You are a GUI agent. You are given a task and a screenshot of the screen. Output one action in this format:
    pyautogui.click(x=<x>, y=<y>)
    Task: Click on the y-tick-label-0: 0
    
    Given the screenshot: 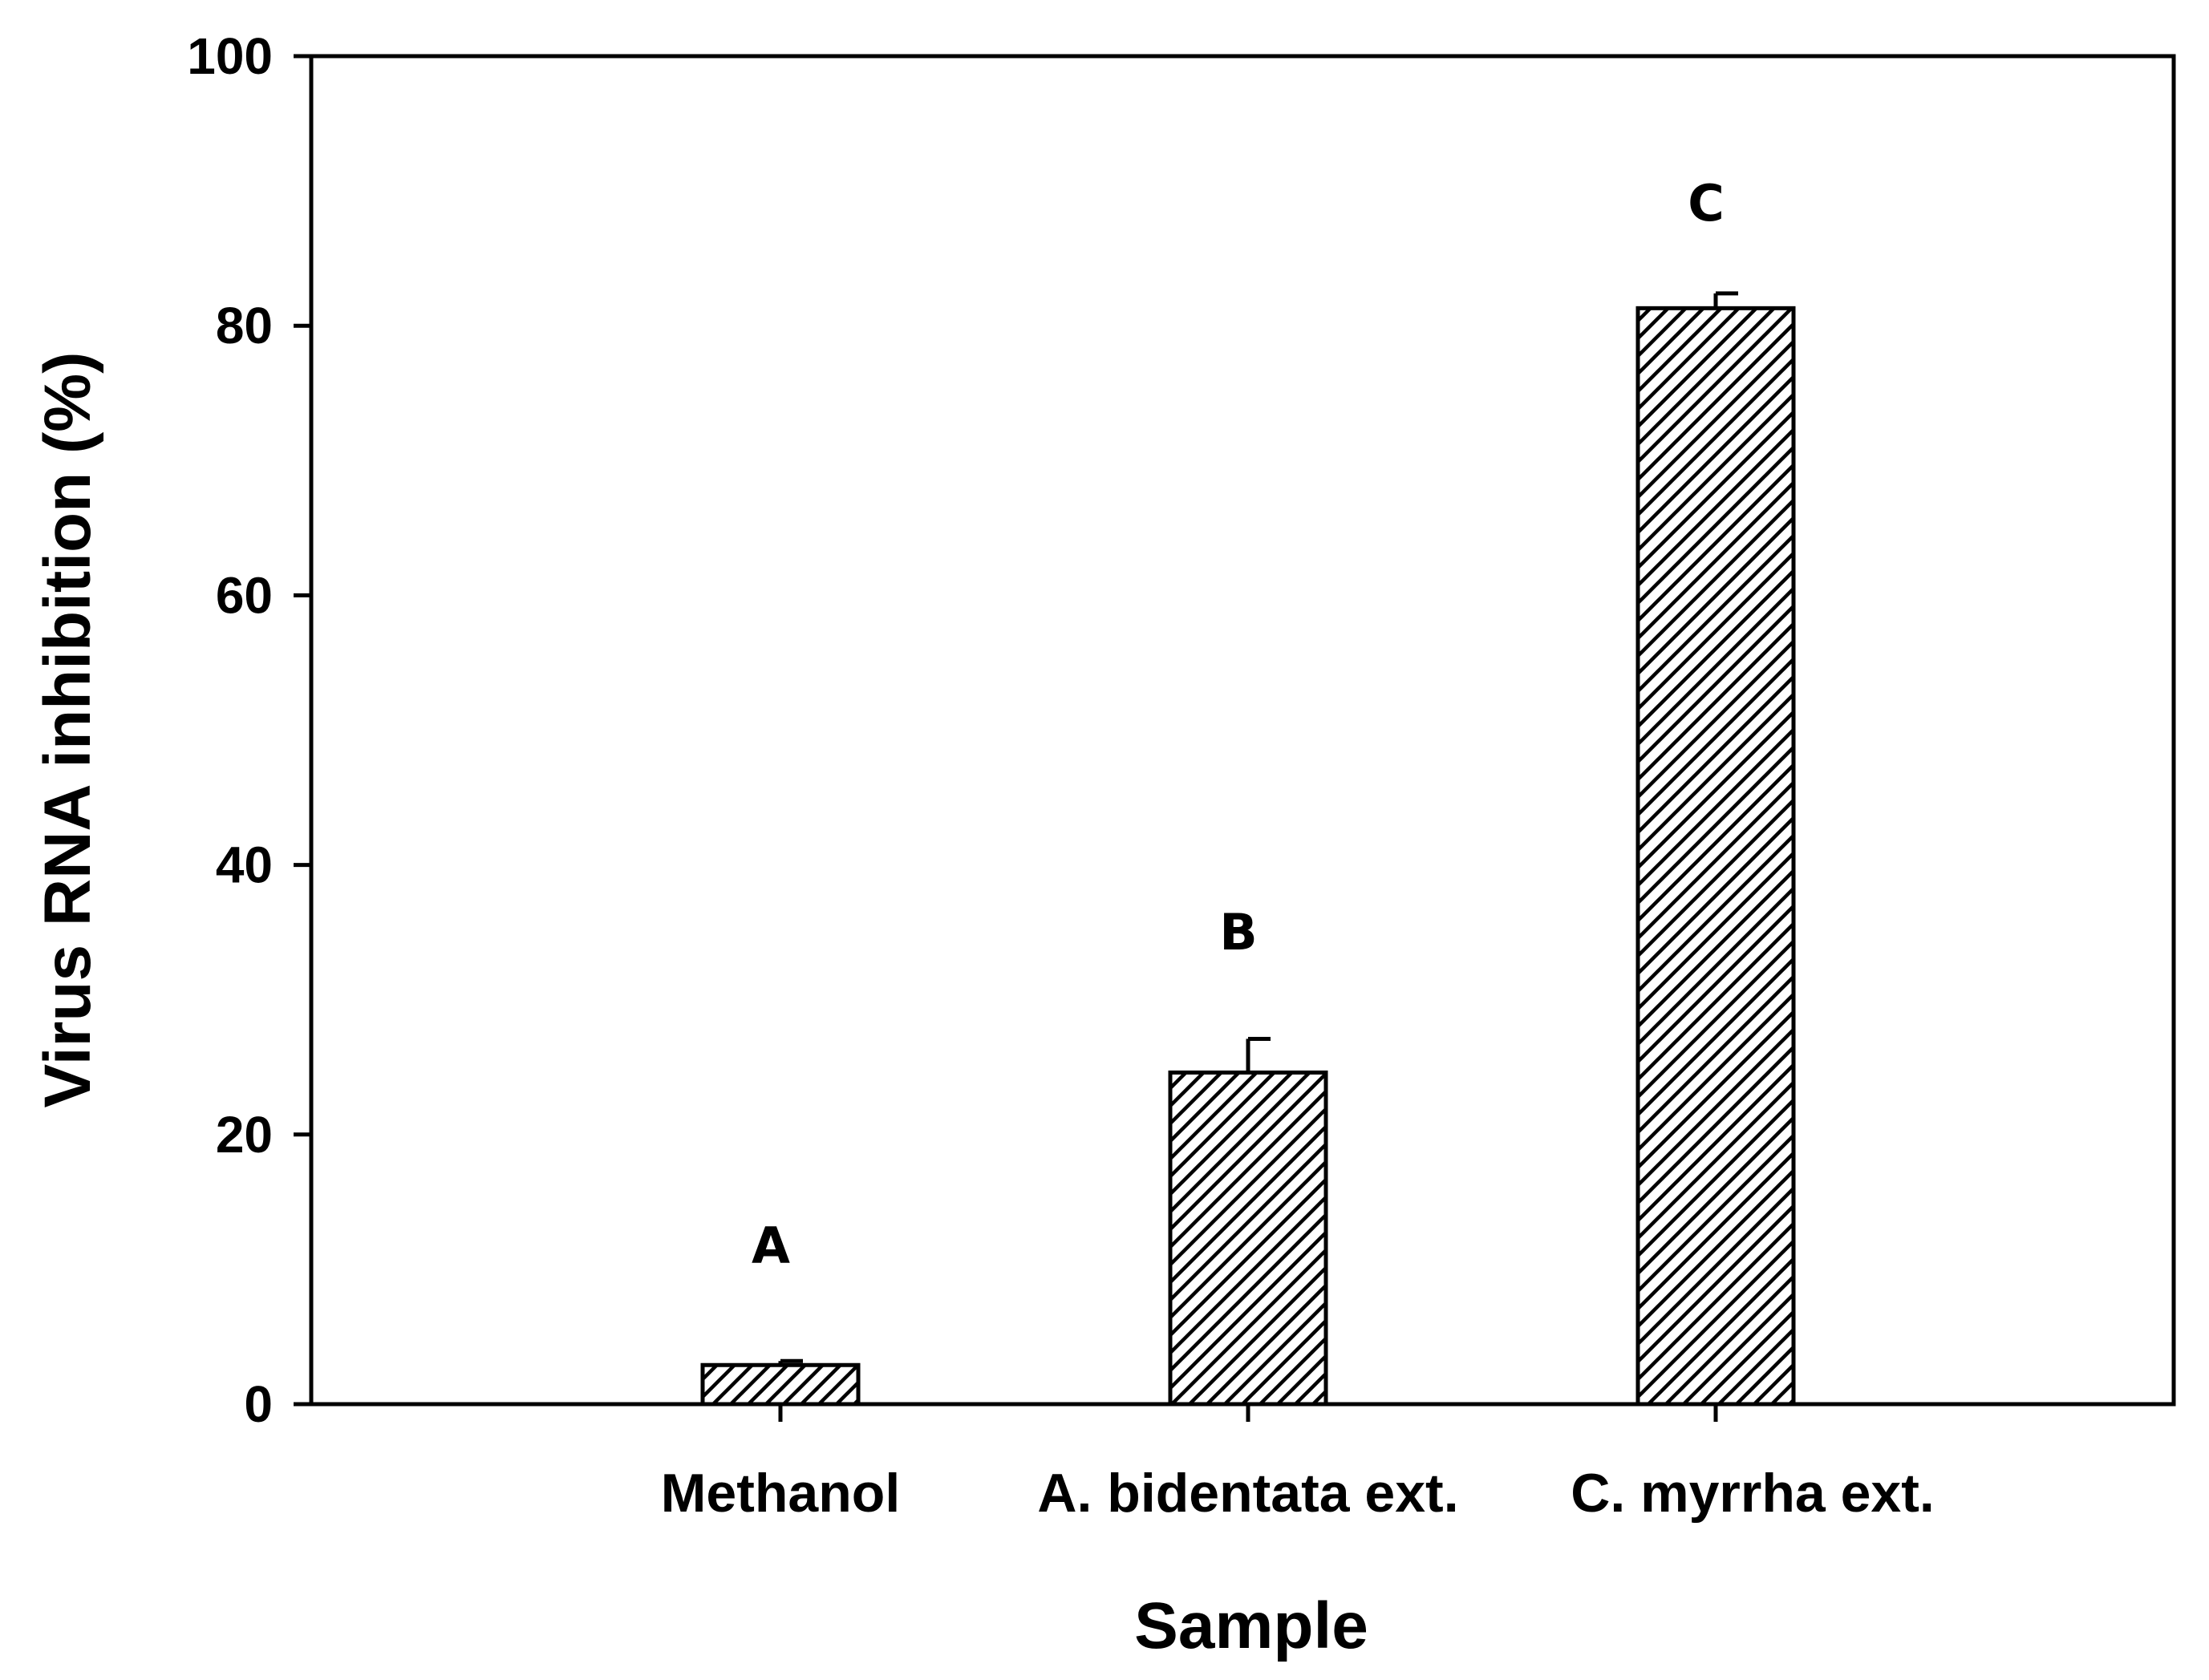 What is the action you would take?
    pyautogui.click(x=258, y=1404)
    